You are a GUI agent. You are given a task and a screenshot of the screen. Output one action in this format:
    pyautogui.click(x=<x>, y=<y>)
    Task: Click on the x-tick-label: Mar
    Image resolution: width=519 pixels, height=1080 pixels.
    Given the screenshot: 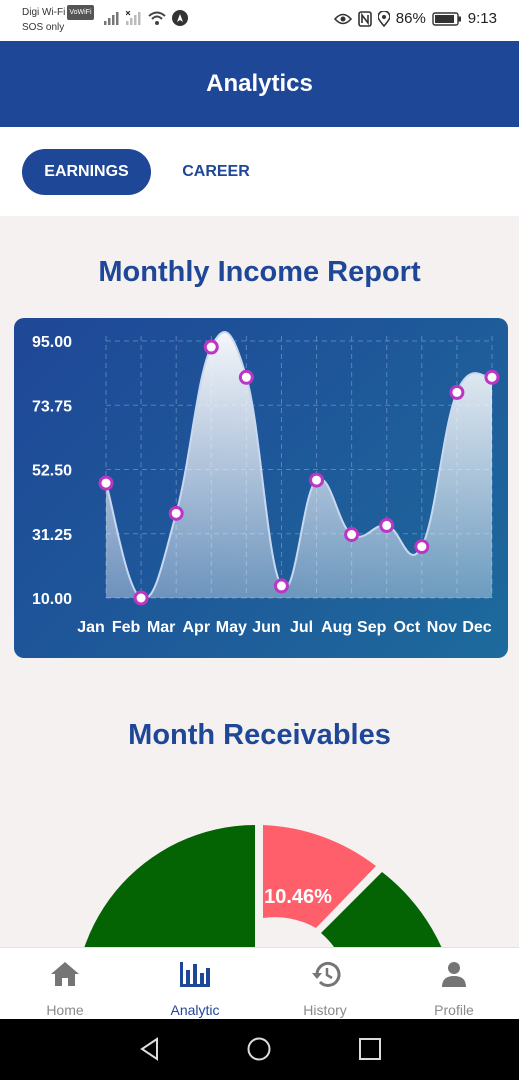 What is the action you would take?
    pyautogui.click(x=161, y=627)
    